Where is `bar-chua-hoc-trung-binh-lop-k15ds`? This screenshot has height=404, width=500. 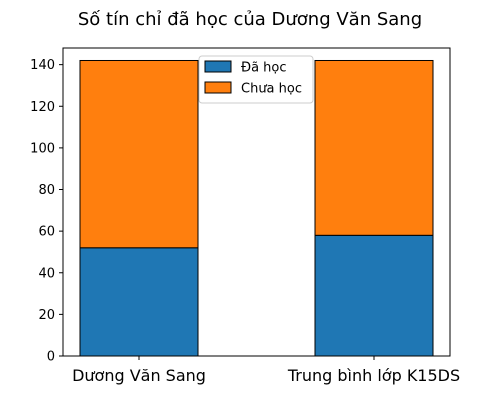
bar-chua-hoc-trung-binh-lop-k15ds is located at coordinates (374, 147).